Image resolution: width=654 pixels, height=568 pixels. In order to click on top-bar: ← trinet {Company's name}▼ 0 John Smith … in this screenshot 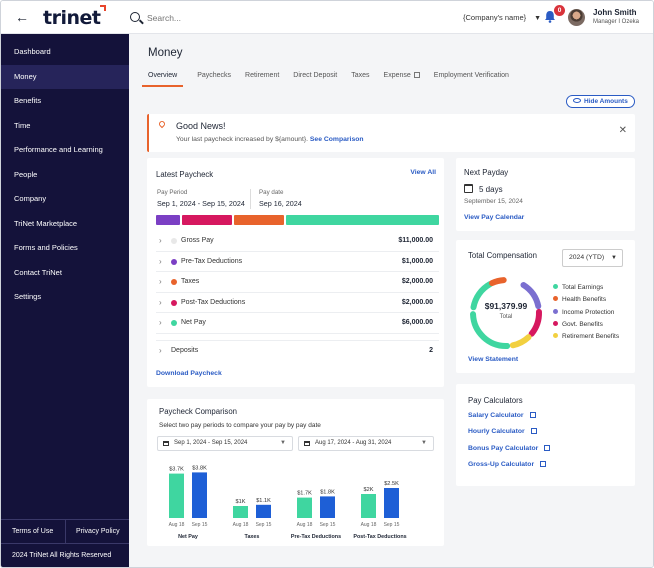, I will do `click(327, 17)`.